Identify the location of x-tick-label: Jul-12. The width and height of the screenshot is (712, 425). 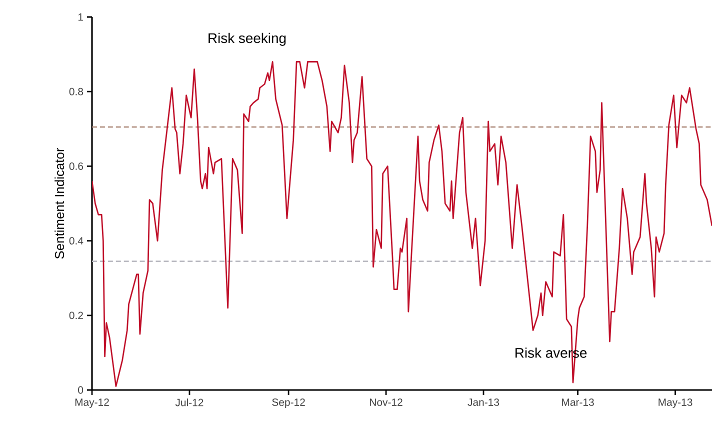
(189, 402).